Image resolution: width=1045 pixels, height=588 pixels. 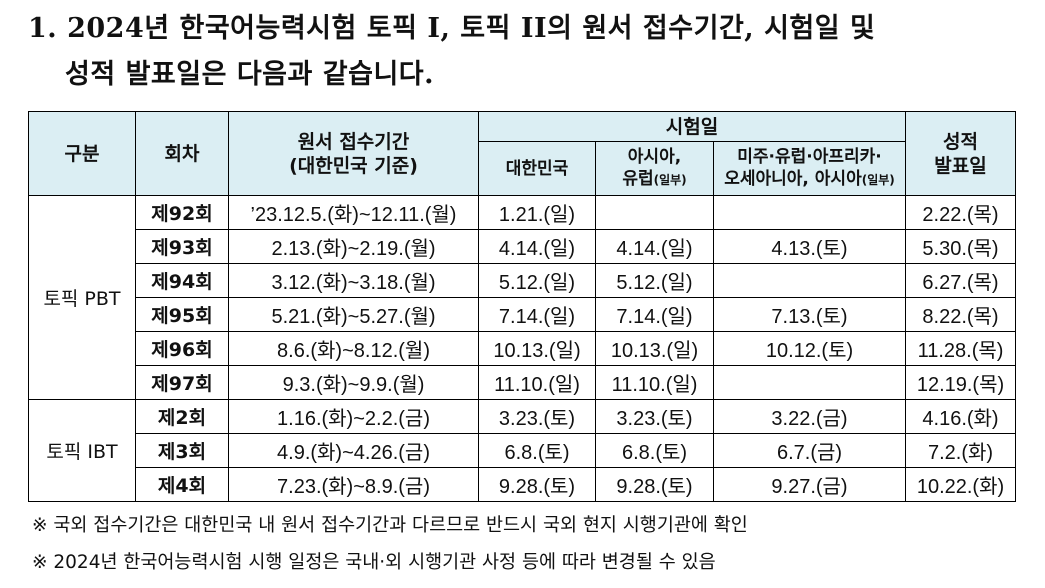 I want to click on exam-korea-cell: 10.13.(일), so click(x=537, y=348).